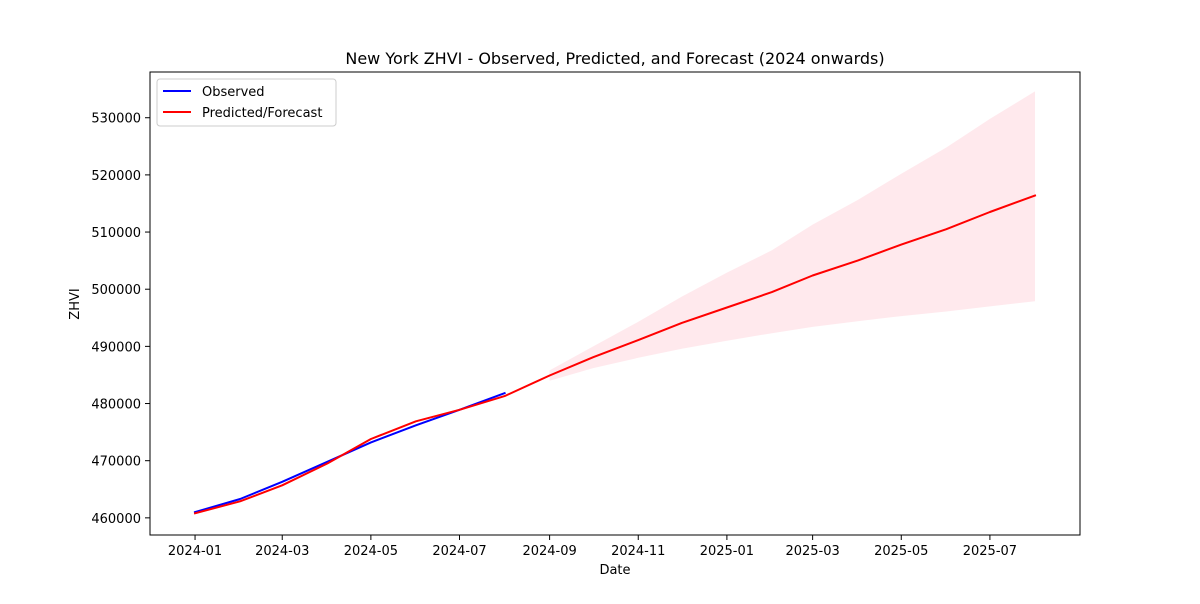 This screenshot has height=604, width=1200. Describe the element at coordinates (233, 92) in the screenshot. I see `legend-label-0: Observed` at that location.